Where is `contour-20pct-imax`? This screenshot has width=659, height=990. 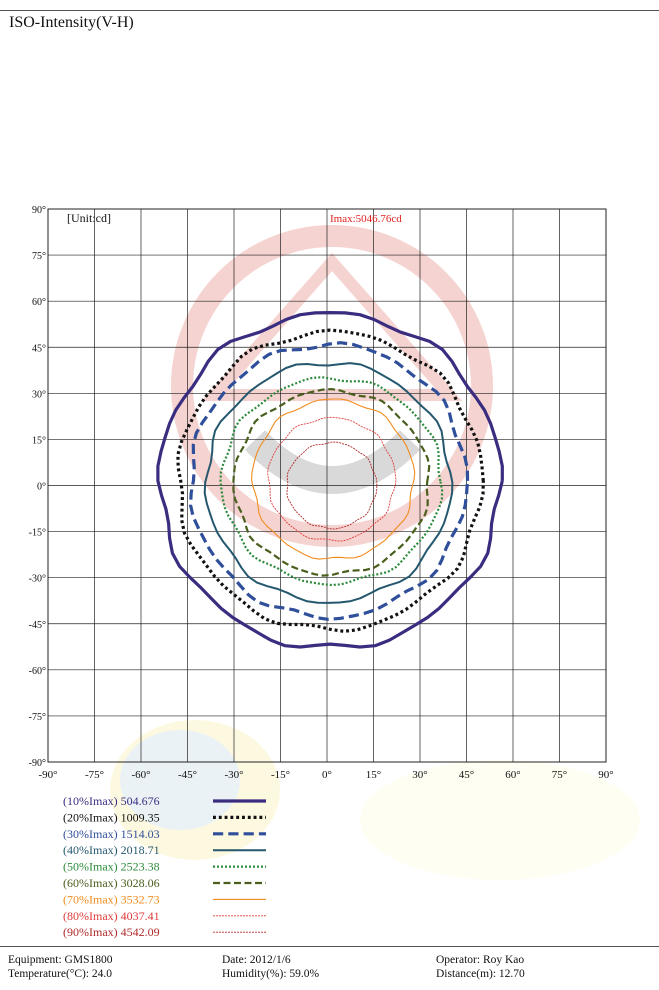 contour-20pct-imax is located at coordinates (330, 480).